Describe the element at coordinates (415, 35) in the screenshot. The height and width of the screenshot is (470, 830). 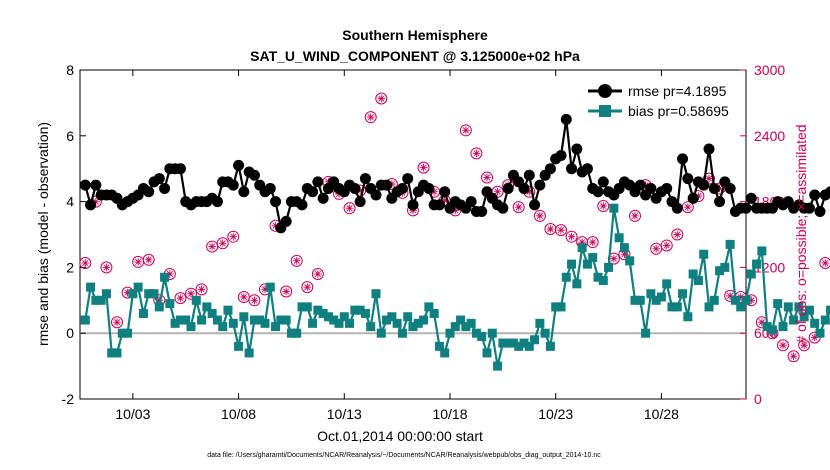
I see `chart-title: Southern Hemisphere` at that location.